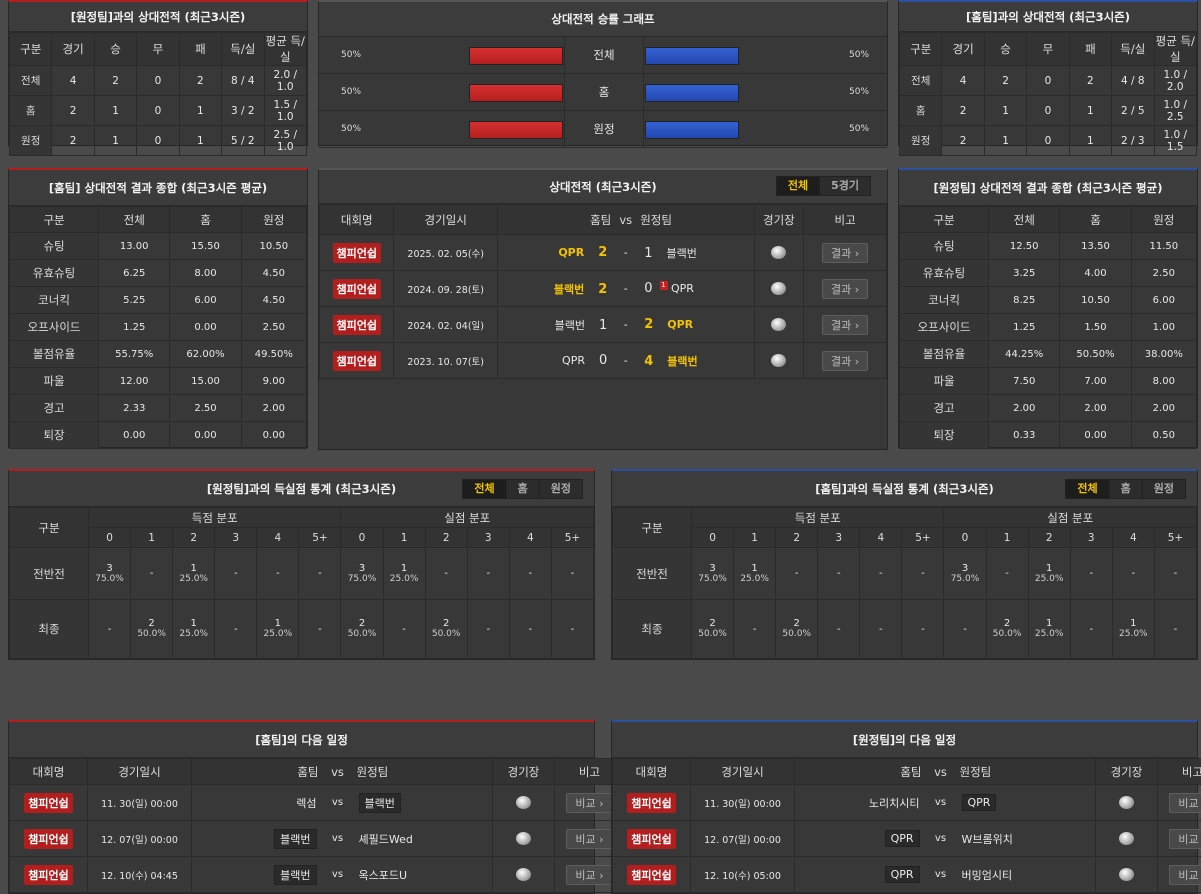  Describe the element at coordinates (963, 49) in the screenshot. I see `column-header: 경기` at that location.